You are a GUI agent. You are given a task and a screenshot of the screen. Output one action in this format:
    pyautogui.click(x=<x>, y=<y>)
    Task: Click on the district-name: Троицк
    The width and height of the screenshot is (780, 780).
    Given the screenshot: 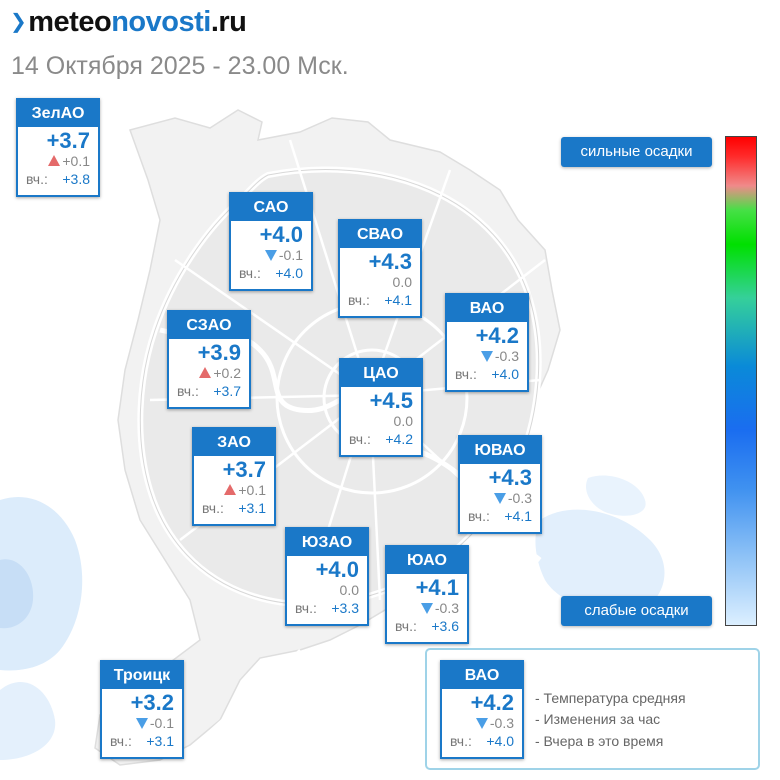 What is the action you would take?
    pyautogui.click(x=142, y=675)
    